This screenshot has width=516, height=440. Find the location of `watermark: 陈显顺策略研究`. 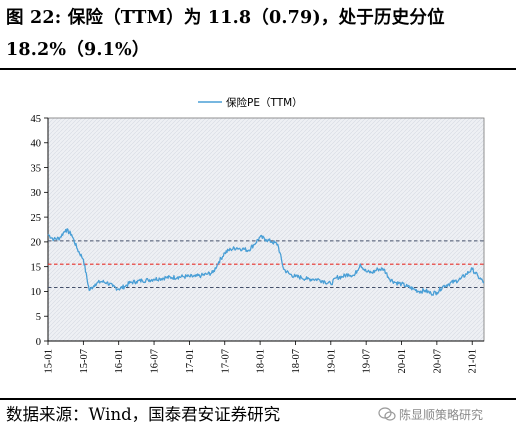

watermark: 陈显顺策略研究 is located at coordinates (430, 415).